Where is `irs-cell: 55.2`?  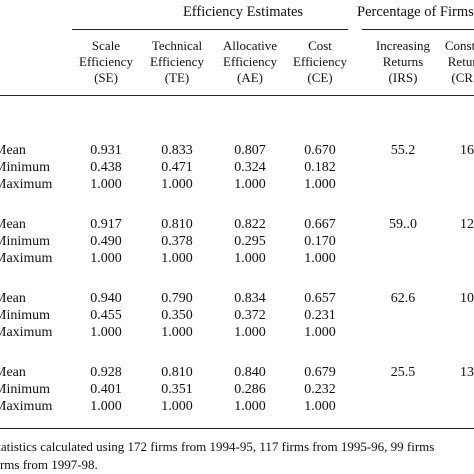
irs-cell: 55.2 is located at coordinates (403, 150).